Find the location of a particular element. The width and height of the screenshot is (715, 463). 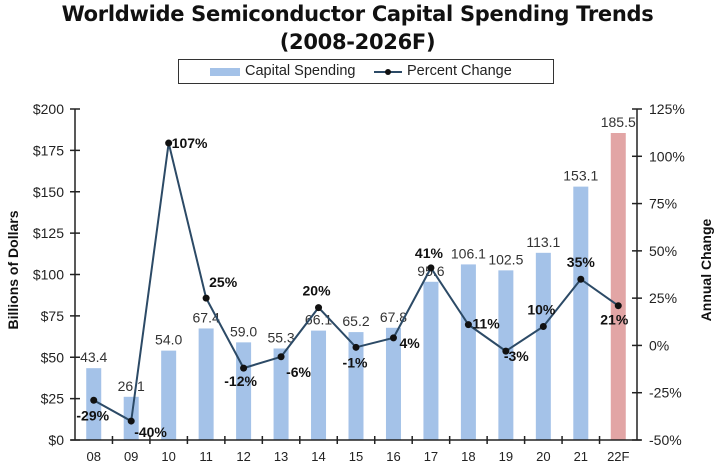

legend-swatch-capital-spending is located at coordinates (225, 72).